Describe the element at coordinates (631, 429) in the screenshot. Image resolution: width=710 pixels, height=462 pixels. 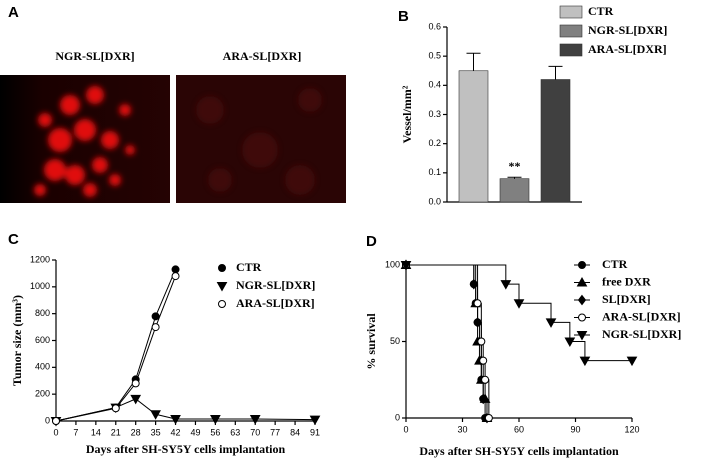
I see `x-tick-label: 120` at that location.